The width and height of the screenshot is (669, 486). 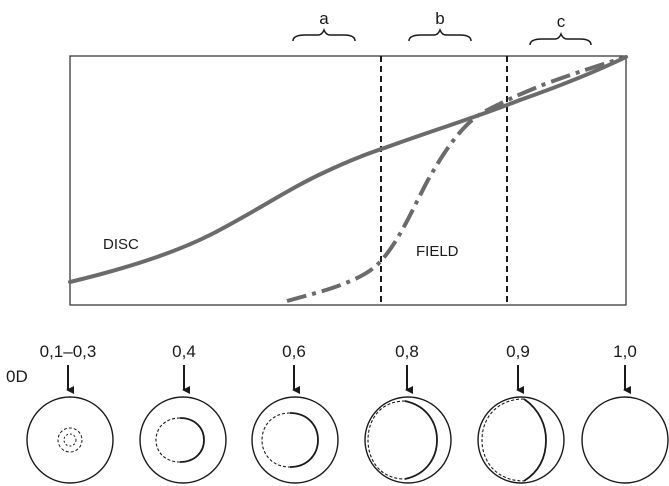 What do you see at coordinates (535, 440) in the screenshot?
I see `disc-5-cup-solid` at bounding box center [535, 440].